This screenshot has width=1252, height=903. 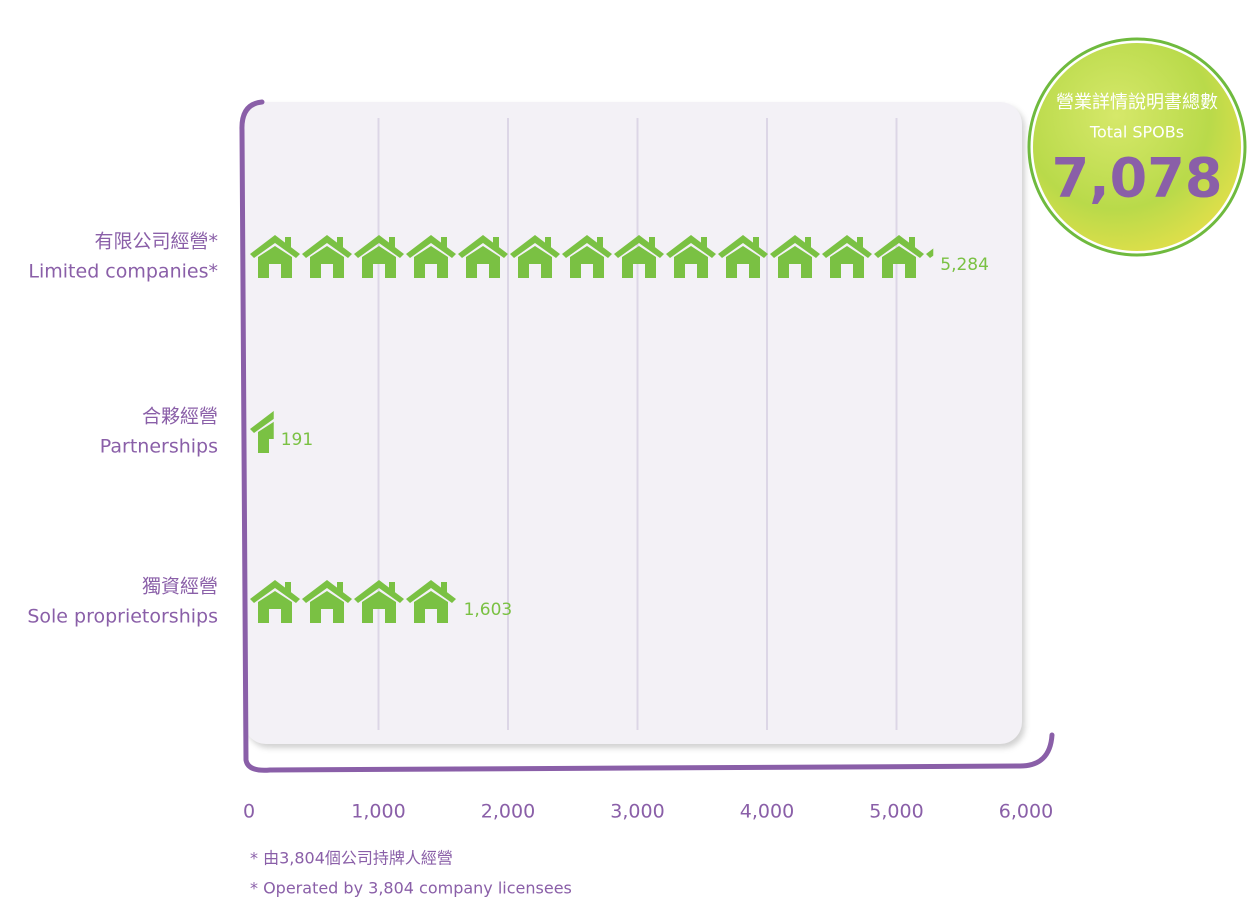 What do you see at coordinates (508, 812) in the screenshot?
I see `x-tick-label: 2,000` at bounding box center [508, 812].